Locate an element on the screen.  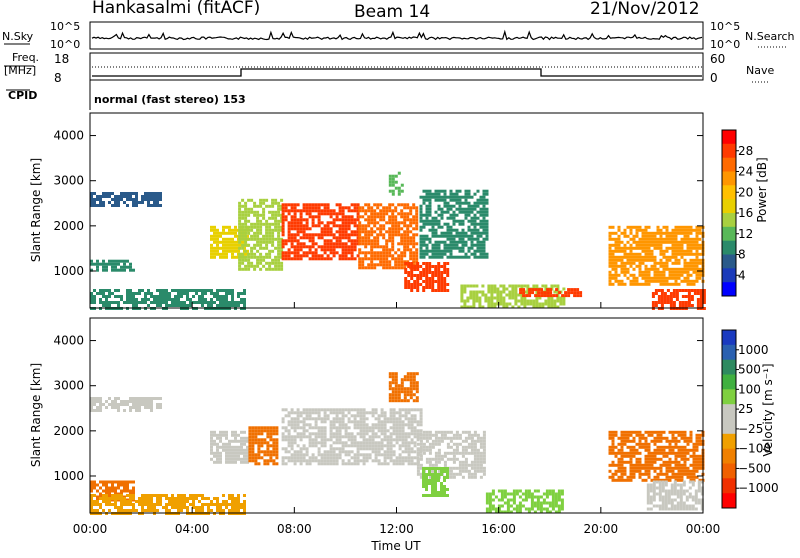
cpid-label: CPID is located at coordinates (22, 95).